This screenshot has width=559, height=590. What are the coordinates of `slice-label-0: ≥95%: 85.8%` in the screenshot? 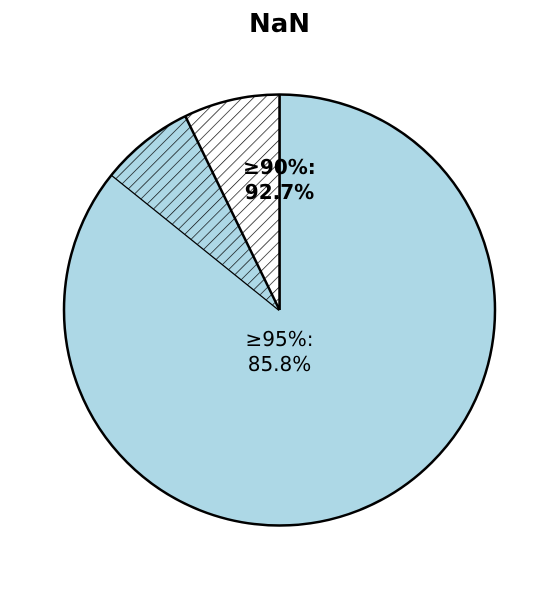 It's located at (280, 351).